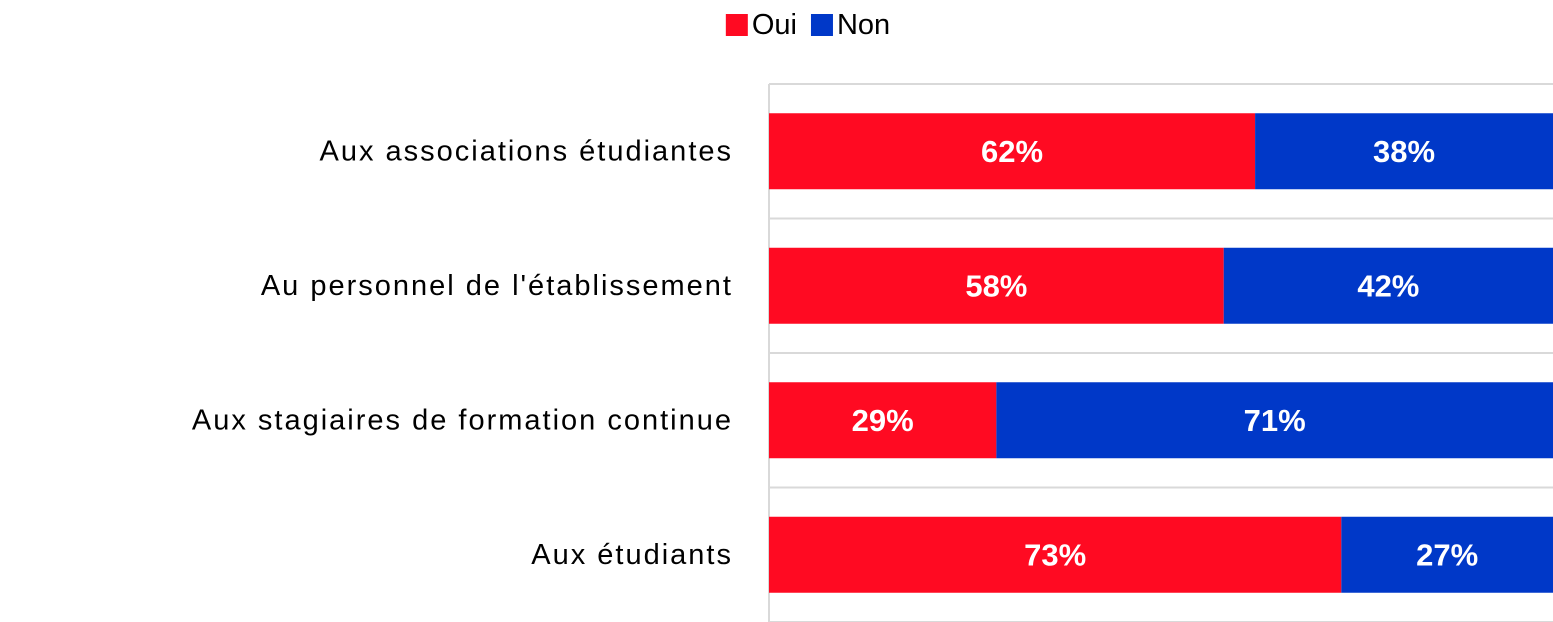 This screenshot has width=1553, height=622. I want to click on category-label: Au personnel de l'établissement, so click(497, 286).